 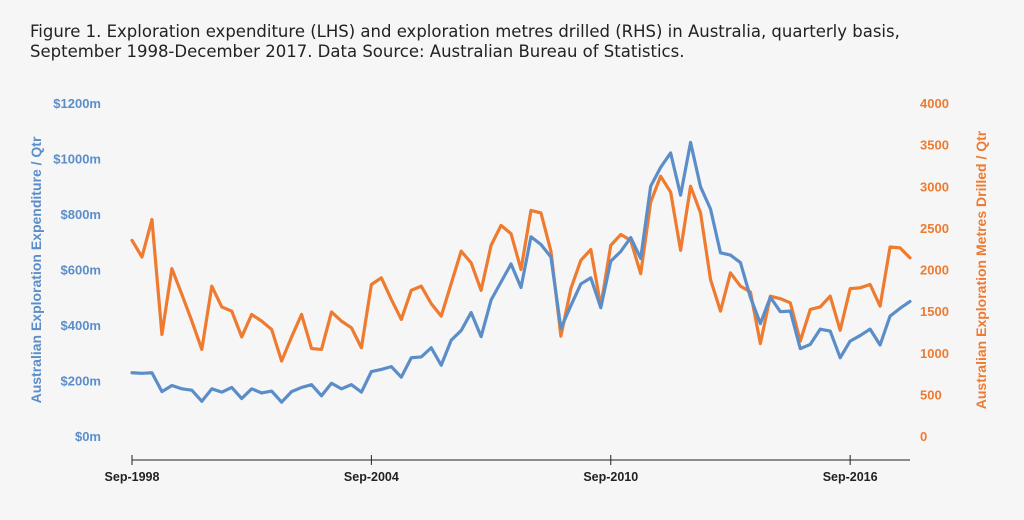 What do you see at coordinates (132, 477) in the screenshot?
I see `x-axis-tick-label: Sep-1998` at bounding box center [132, 477].